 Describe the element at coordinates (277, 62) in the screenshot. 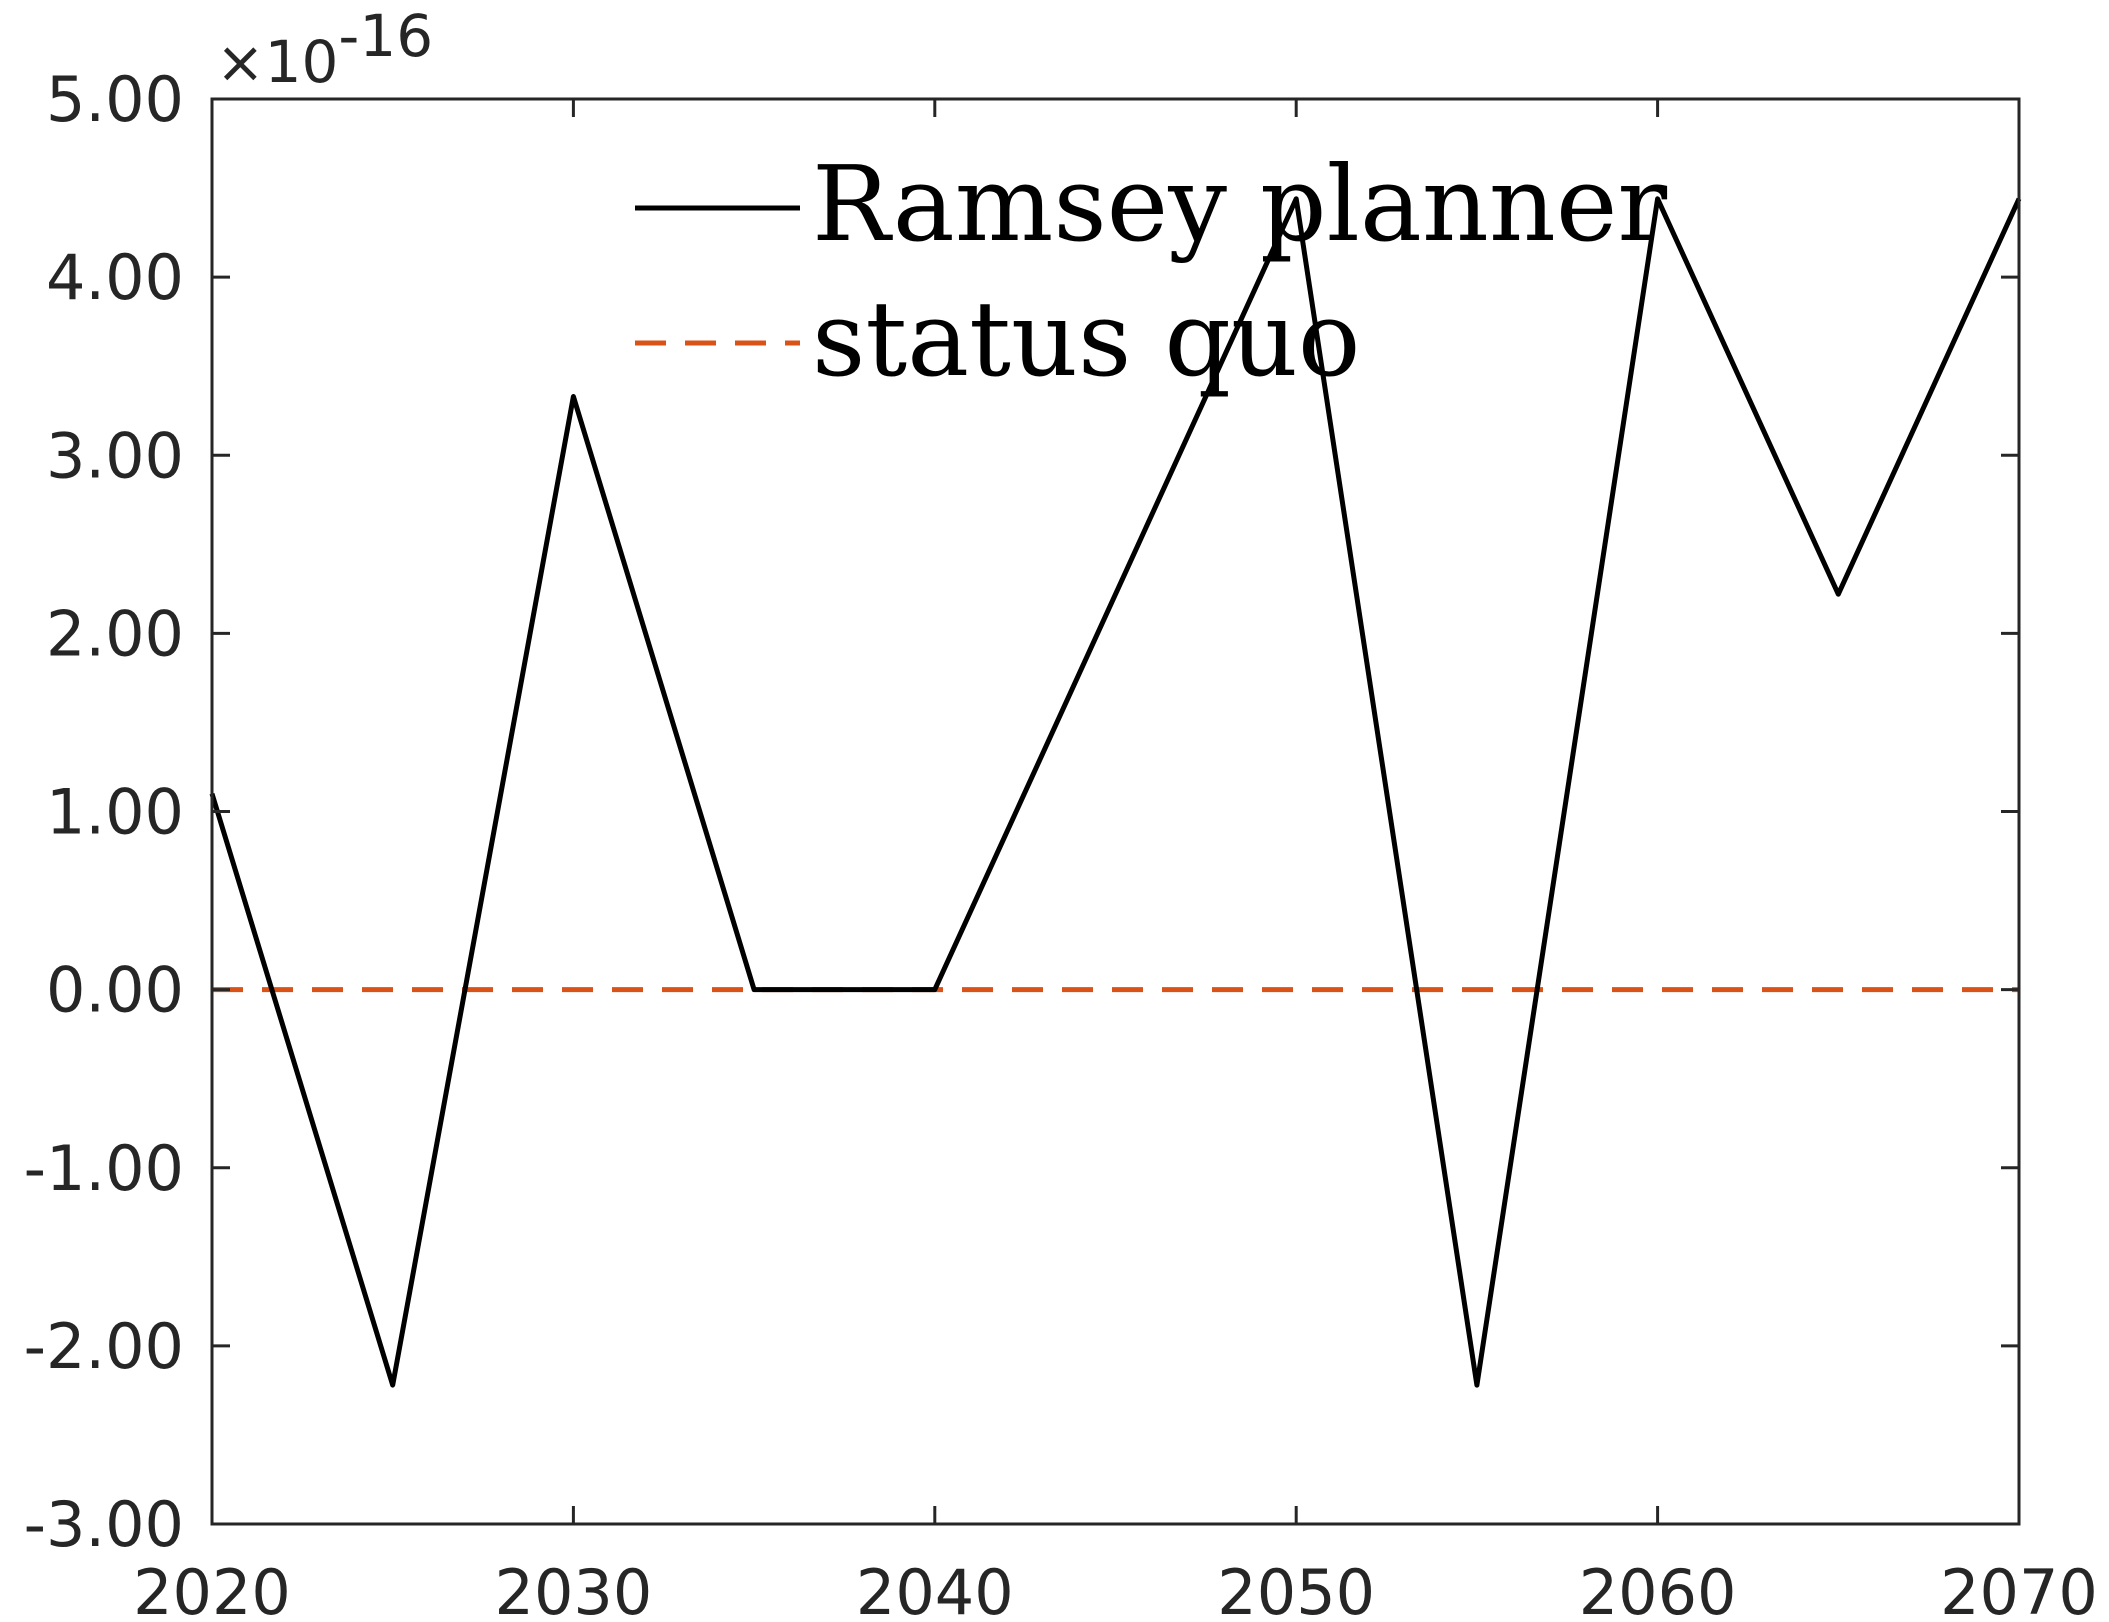

I see `y-axis-exponent-base: ×10` at that location.